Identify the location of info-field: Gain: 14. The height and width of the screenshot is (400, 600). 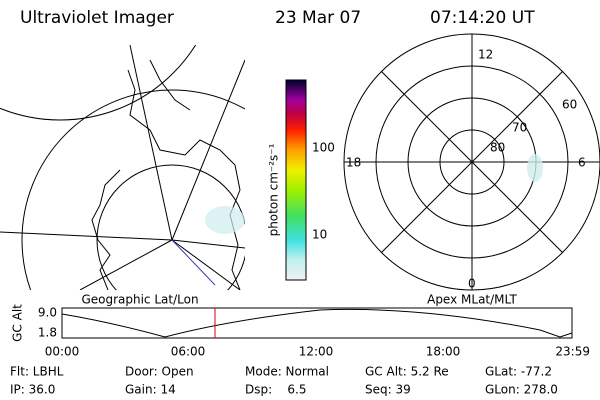
(150, 390).